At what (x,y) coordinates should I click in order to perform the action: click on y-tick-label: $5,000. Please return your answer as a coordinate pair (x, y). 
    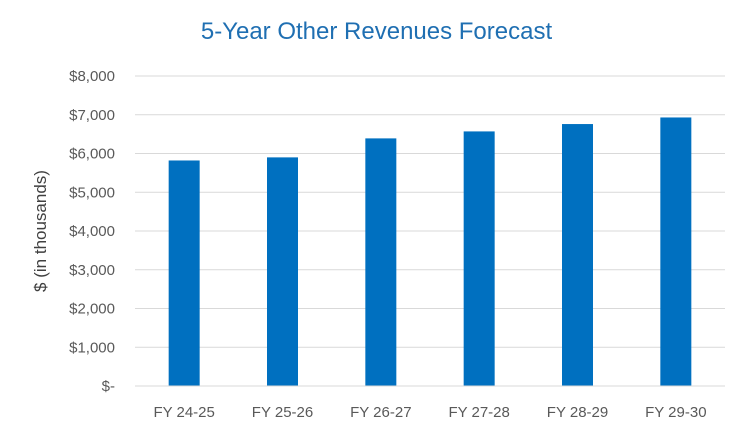
    Looking at the image, I should click on (92, 192).